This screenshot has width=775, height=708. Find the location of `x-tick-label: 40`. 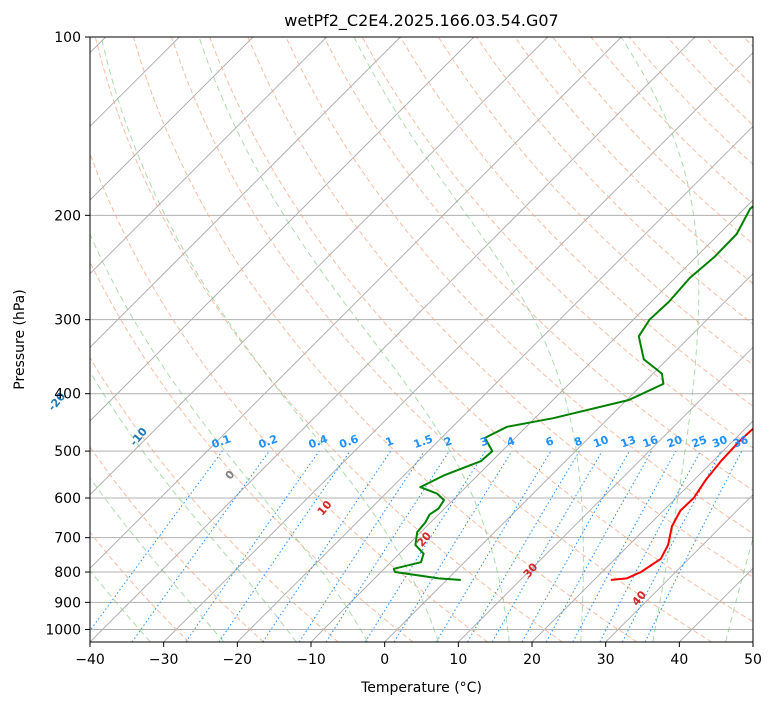

x-tick-label: 40 is located at coordinates (679, 660).